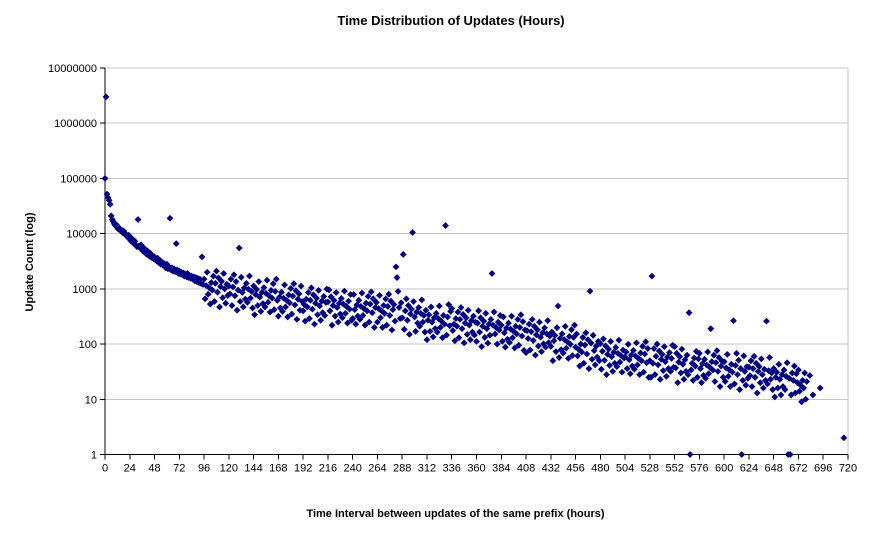  Describe the element at coordinates (105, 469) in the screenshot. I see `x-tick-label: 0` at that location.